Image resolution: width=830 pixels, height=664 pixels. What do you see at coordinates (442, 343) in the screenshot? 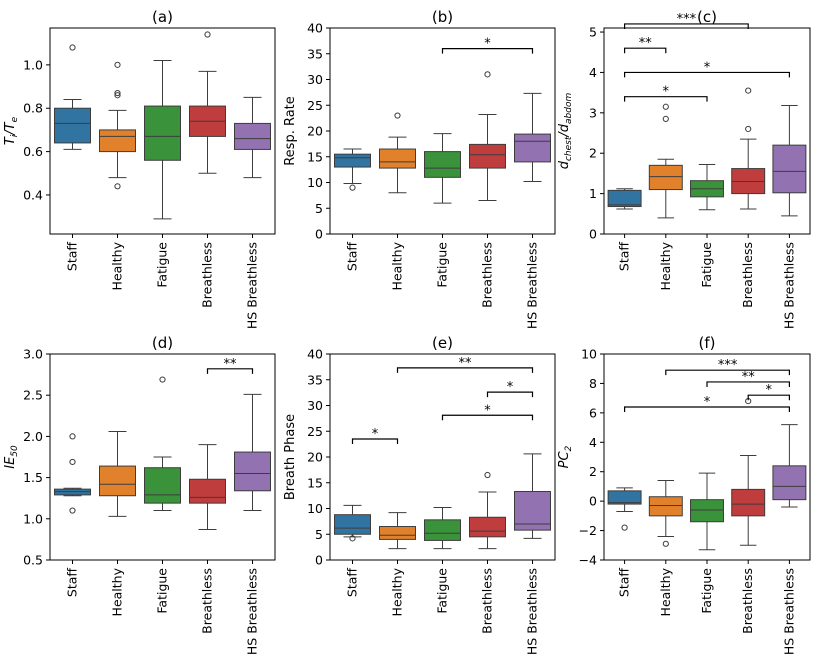
I see `chart-title: (e)` at bounding box center [442, 343].